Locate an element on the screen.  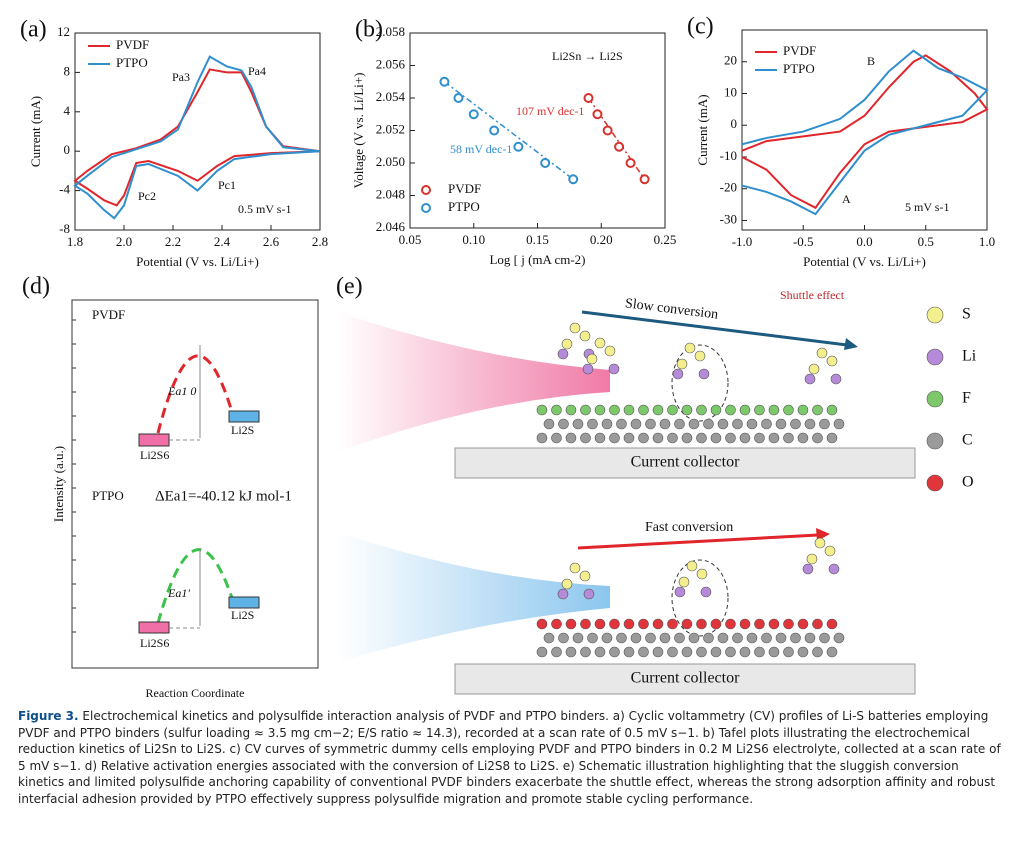
y-tick-label: 2.046 is located at coordinates (391, 226).